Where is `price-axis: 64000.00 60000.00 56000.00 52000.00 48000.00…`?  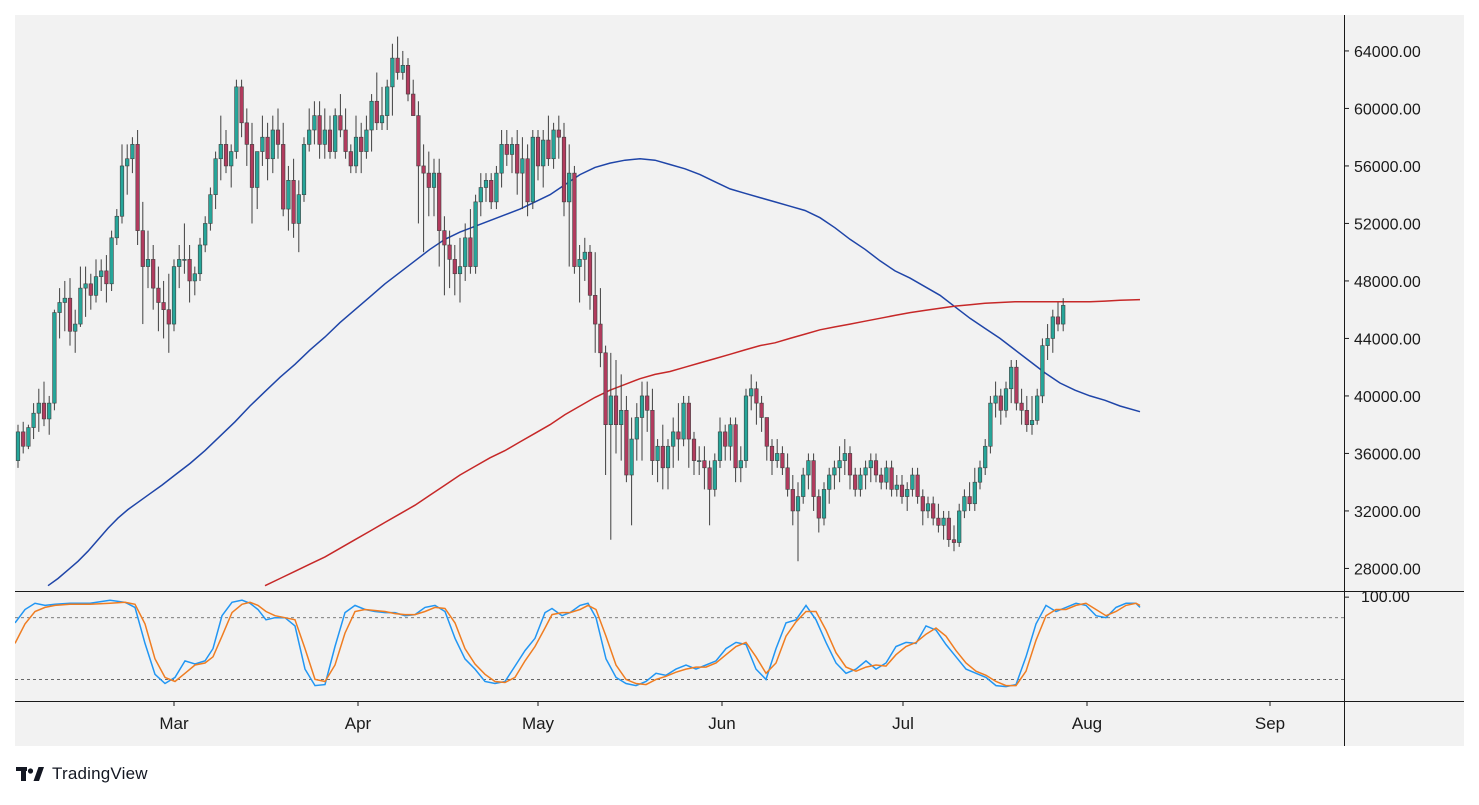
price-axis: 64000.00 60000.00 56000.00 52000.00 48000.00… is located at coordinates (1382, 311).